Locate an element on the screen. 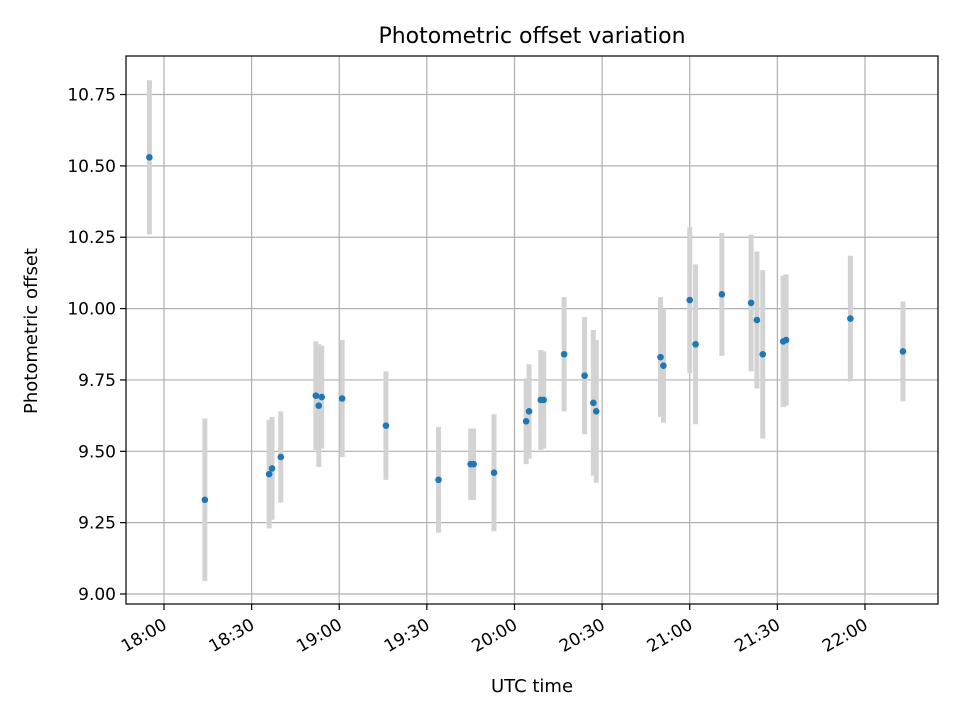  chart-title: Photometric offset variation is located at coordinates (531, 36).